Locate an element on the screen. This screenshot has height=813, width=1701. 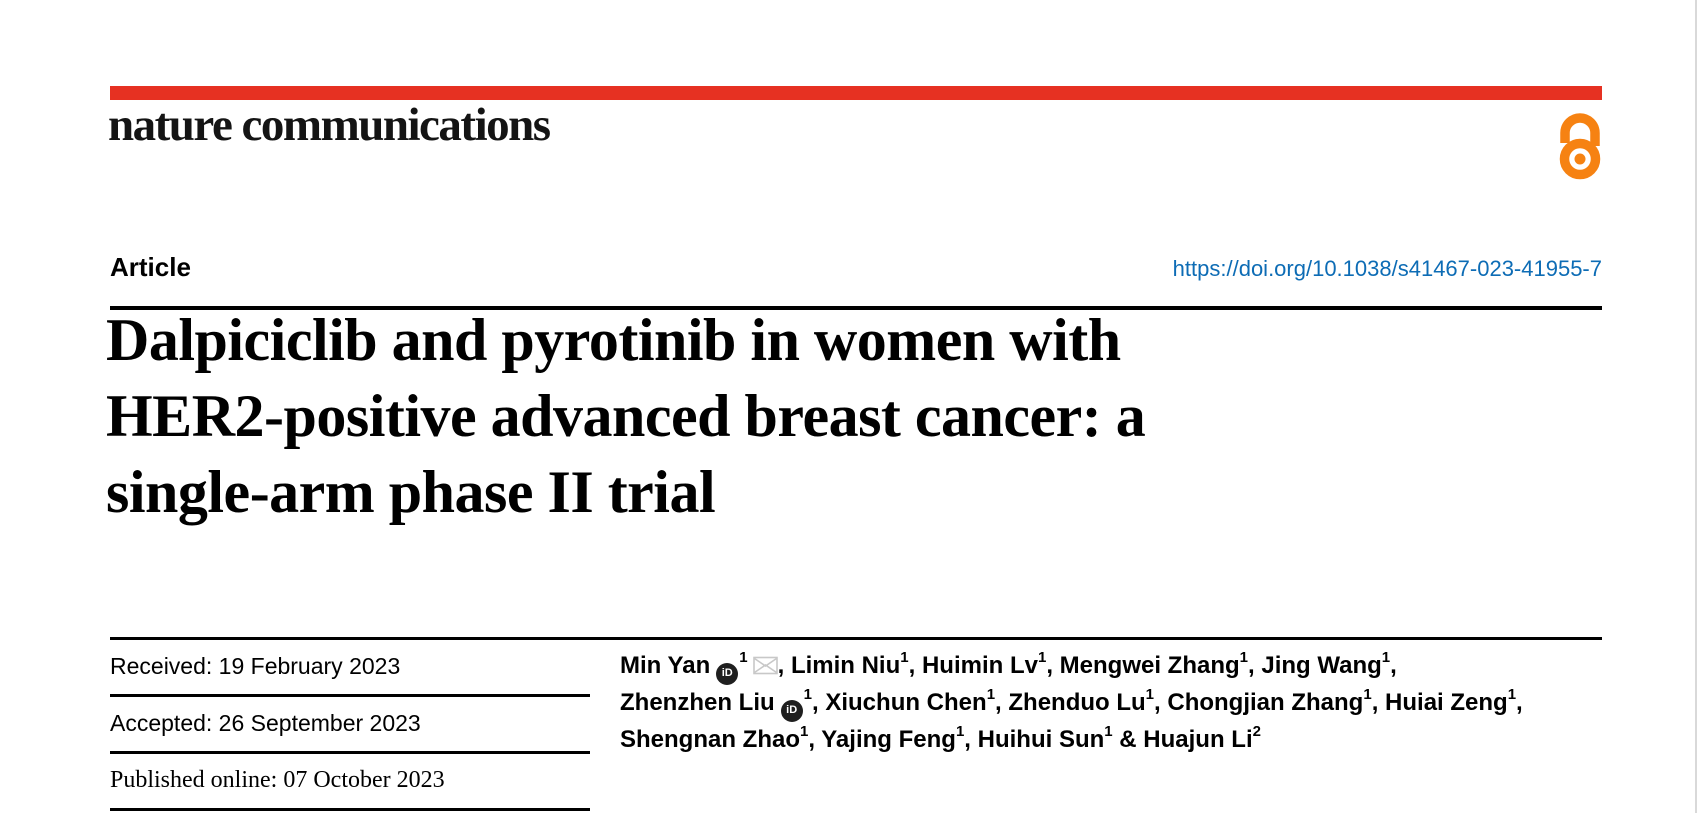
author-name: Yajing Feng is located at coordinates (888, 739).